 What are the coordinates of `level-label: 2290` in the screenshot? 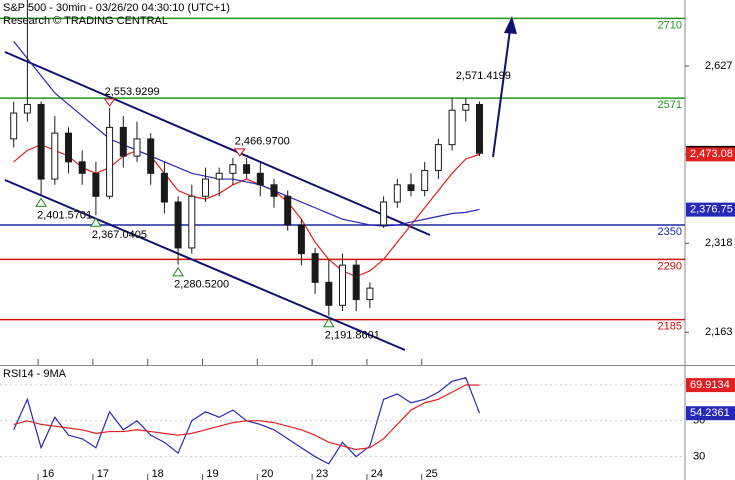 It's located at (670, 266).